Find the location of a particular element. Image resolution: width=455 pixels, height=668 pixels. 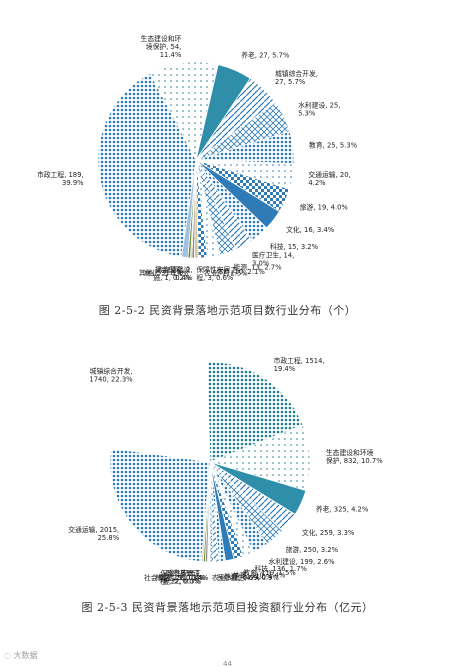

slice-label: 文化, 259, 3.3% is located at coordinates (328, 532).